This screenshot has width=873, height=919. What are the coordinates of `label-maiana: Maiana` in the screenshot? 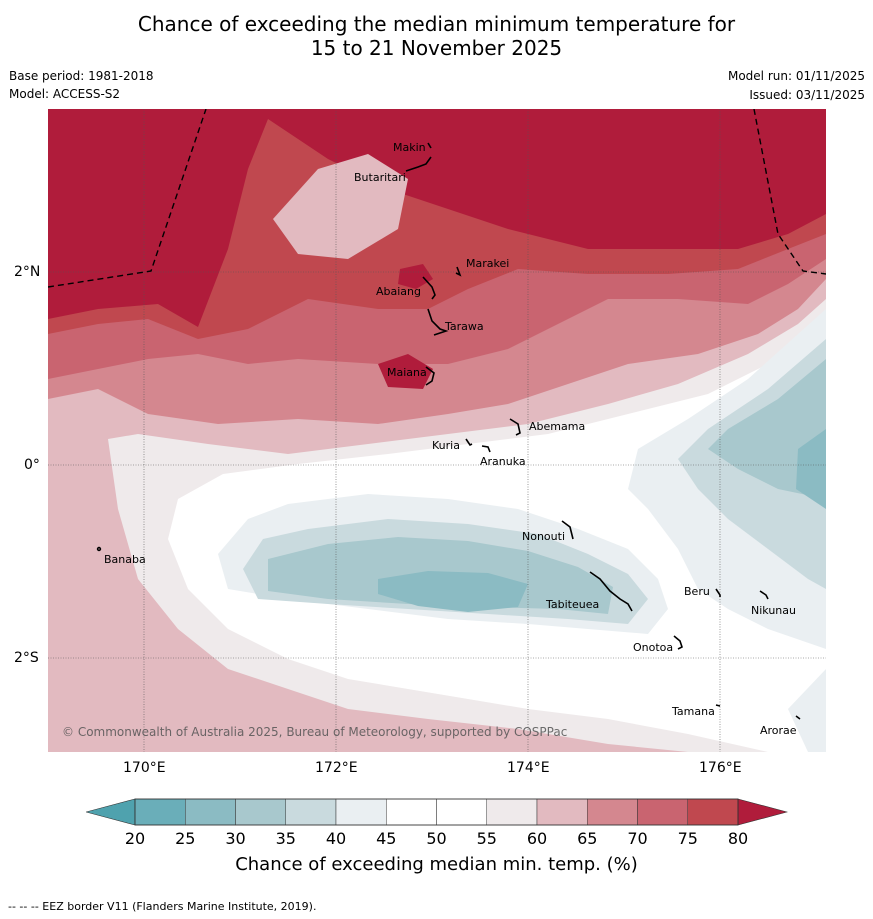 It's located at (407, 372).